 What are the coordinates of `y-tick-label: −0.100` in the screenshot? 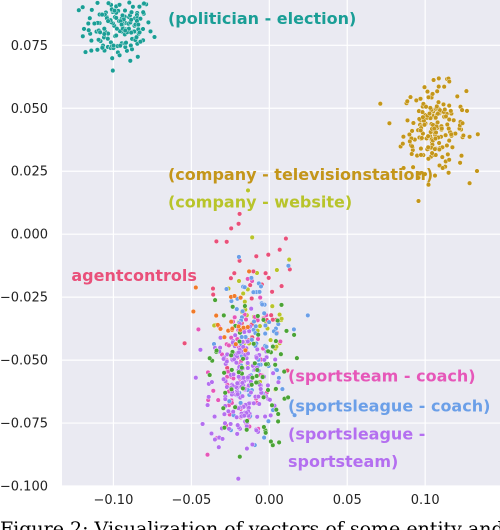 It's located at (24, 487).